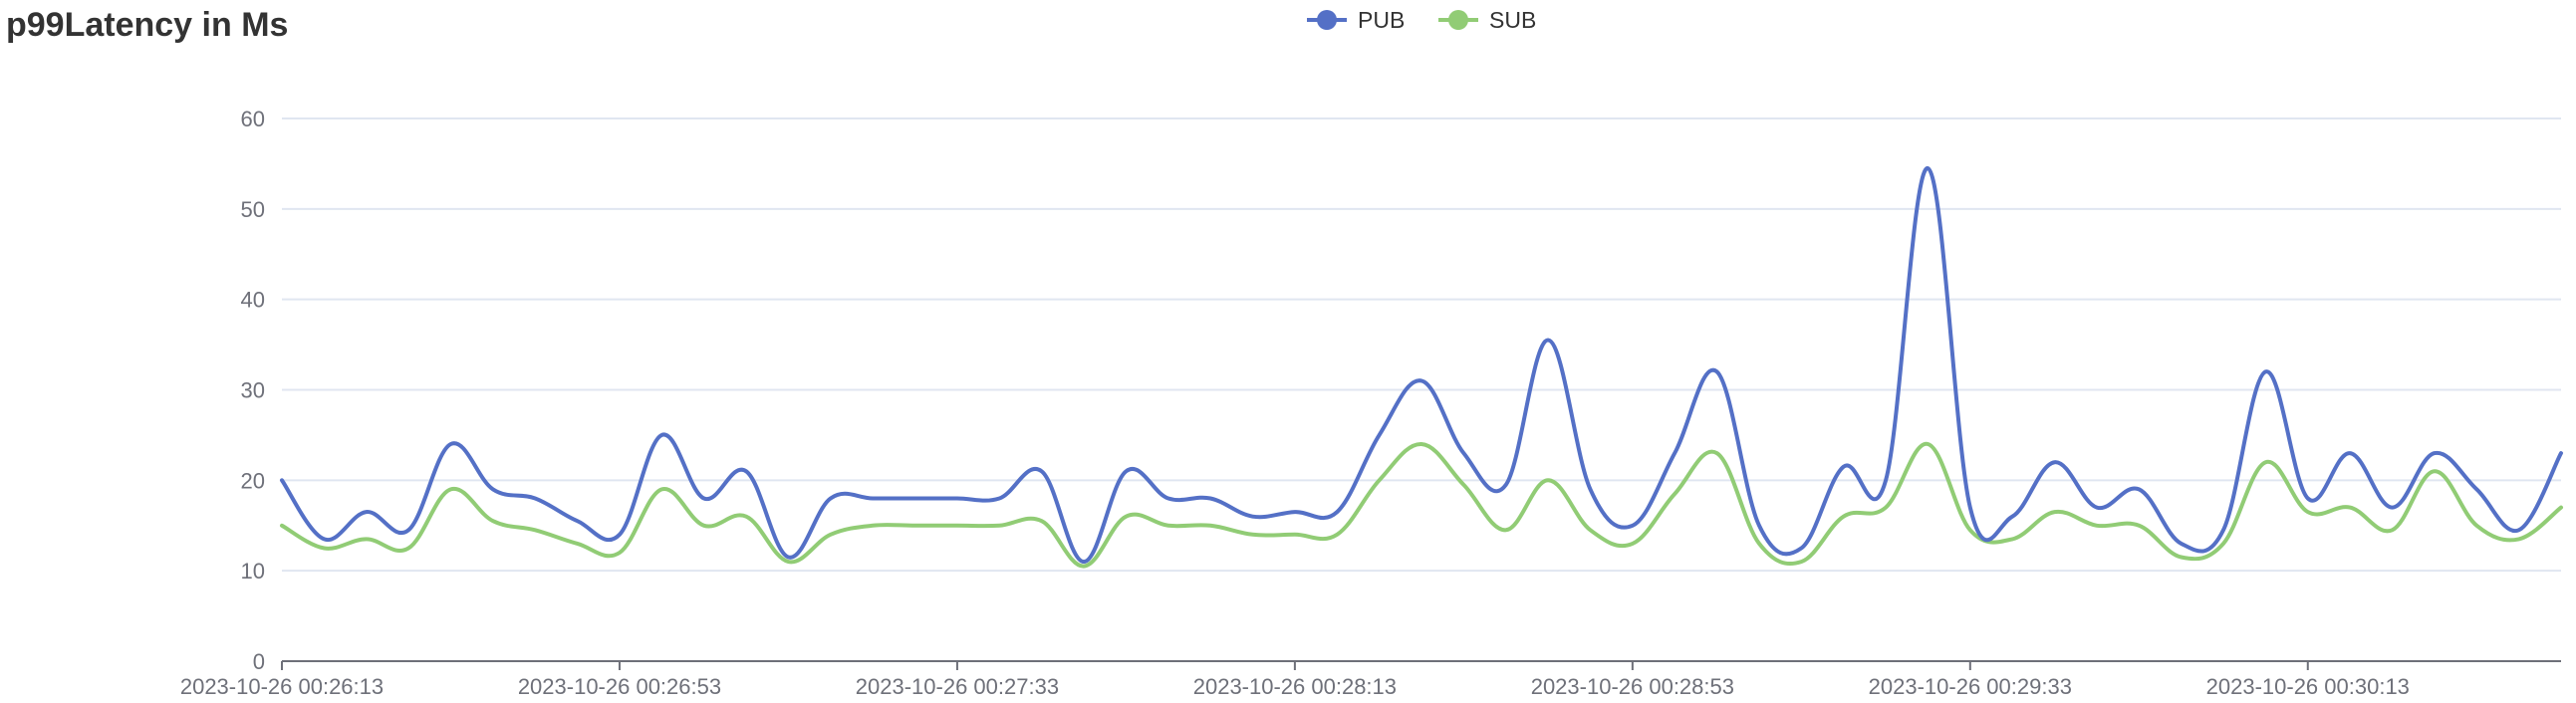 The height and width of the screenshot is (703, 2576). What do you see at coordinates (2308, 686) in the screenshot?
I see `x-tick-label: 2023-10-26 00:30:13` at bounding box center [2308, 686].